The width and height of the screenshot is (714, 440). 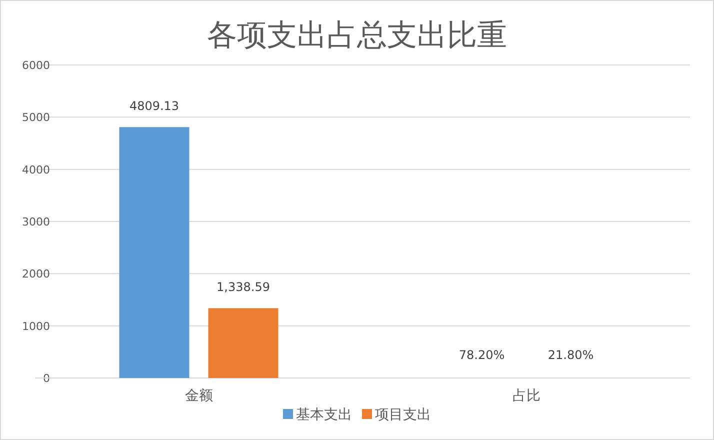 I want to click on y-tick-label: 1000, so click(x=36, y=326).